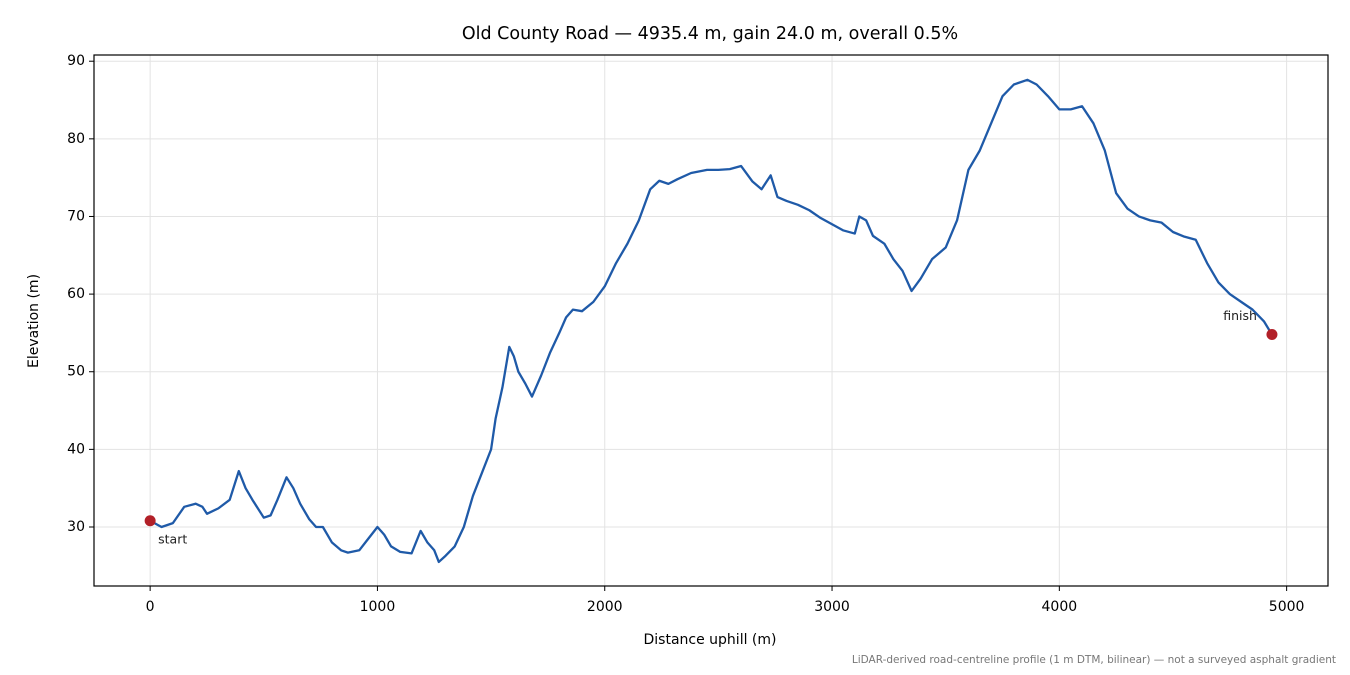 The height and width of the screenshot is (675, 1350). I want to click on x-axis-label: Distance uphill (m), so click(710, 640).